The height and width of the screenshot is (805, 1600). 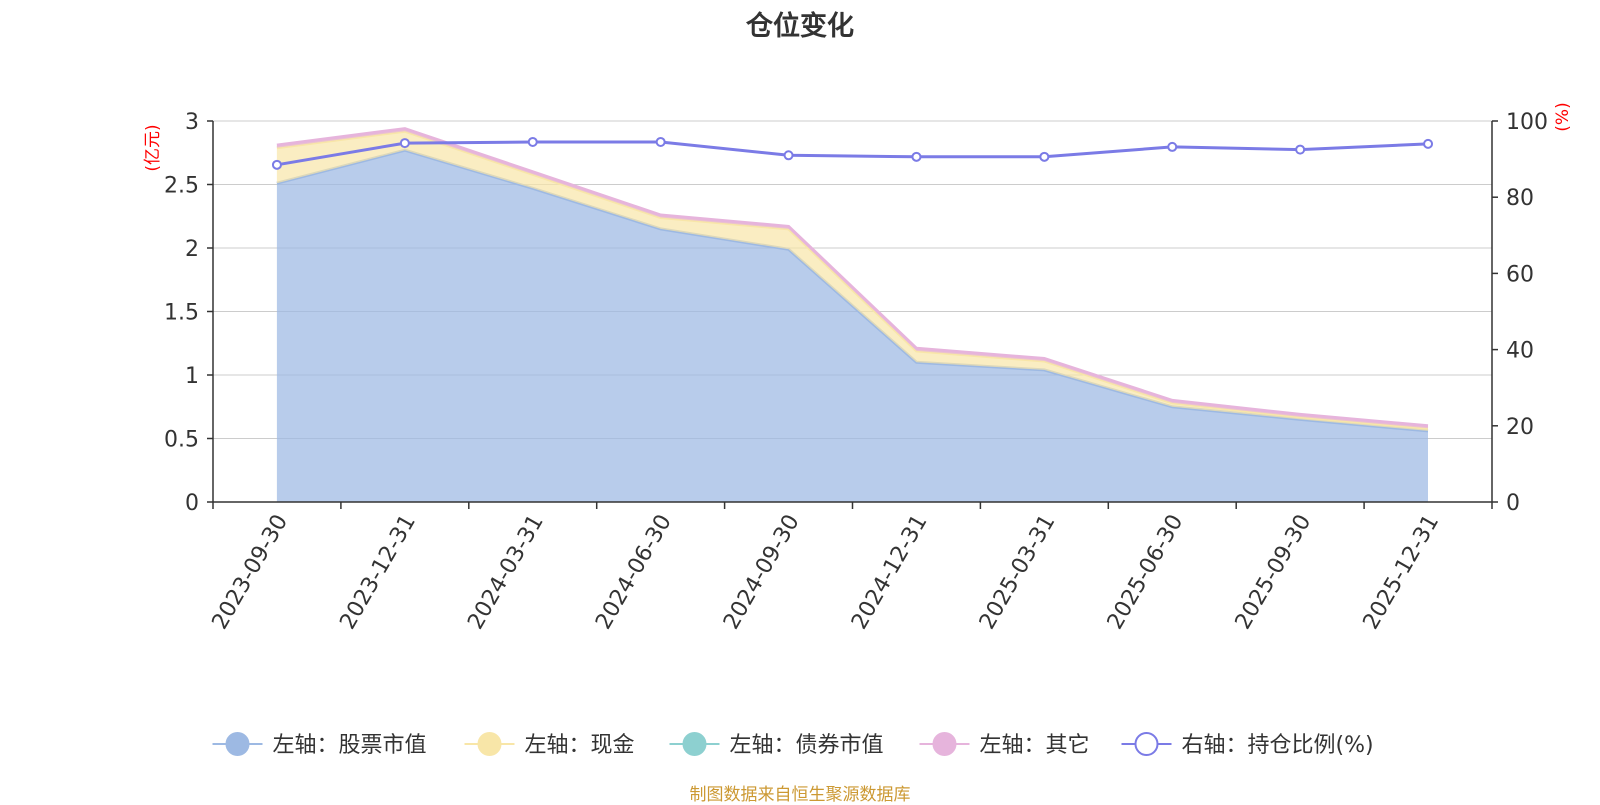 I want to click on x-axis-tick-label: 2024-06-30, so click(x=634, y=572).